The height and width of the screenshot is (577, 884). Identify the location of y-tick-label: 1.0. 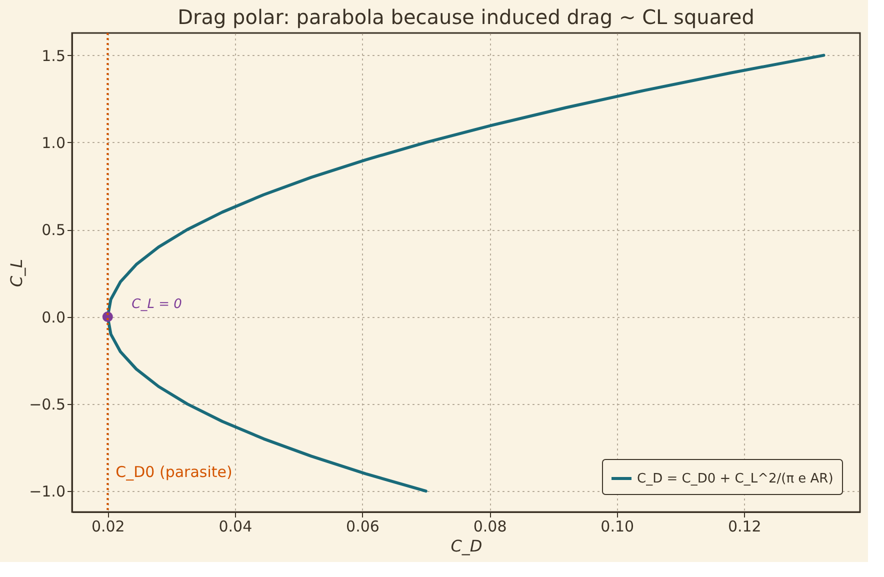
(54, 143).